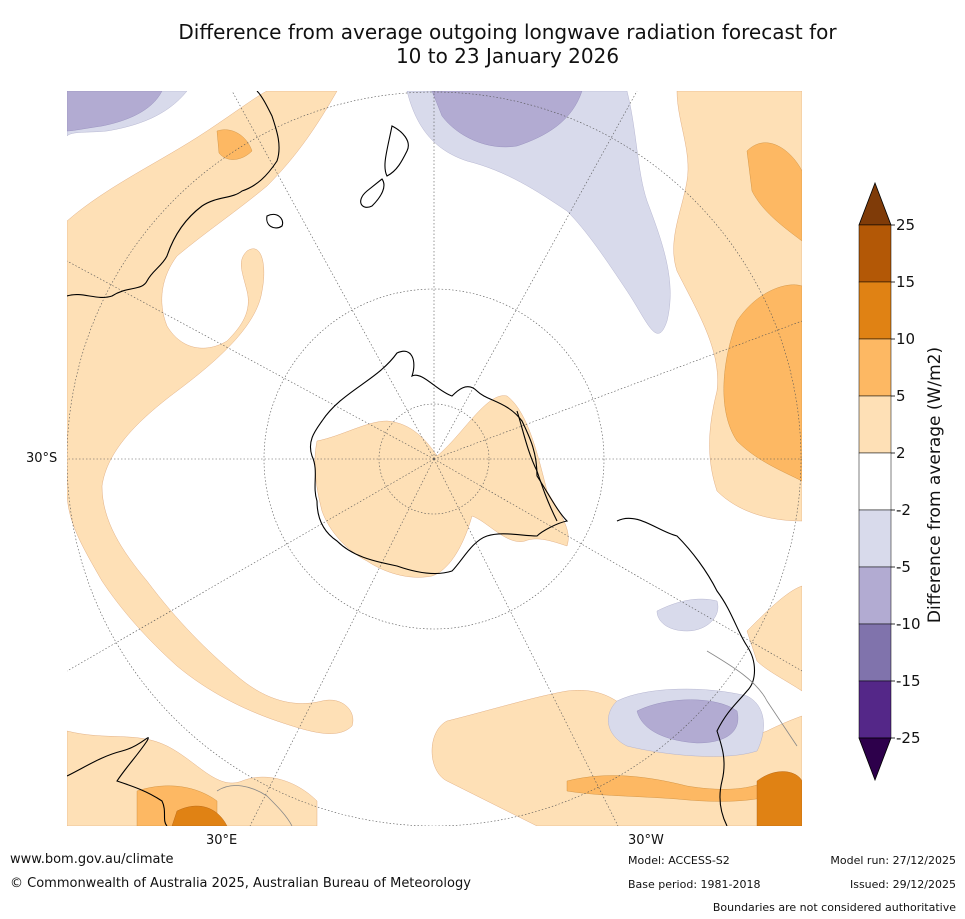 This screenshot has height=919, width=965. Describe the element at coordinates (234, 144) in the screenshot. I see `anomaly-region-pos5-indian` at that location.